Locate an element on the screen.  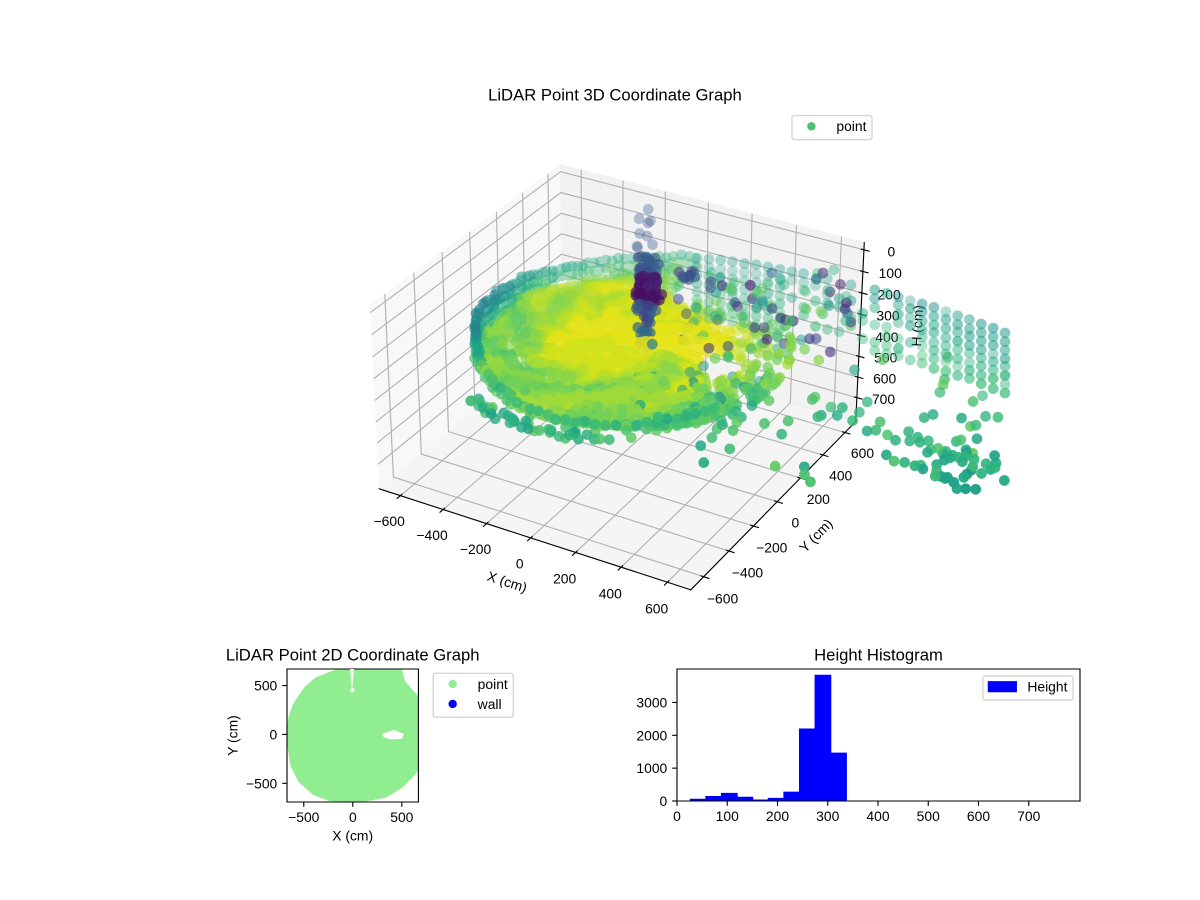
svg-text:LiDAR Point 2D Coordinate Grap: LiDAR Point 2D Coordinate Graph is located at coordinates (353, 655).